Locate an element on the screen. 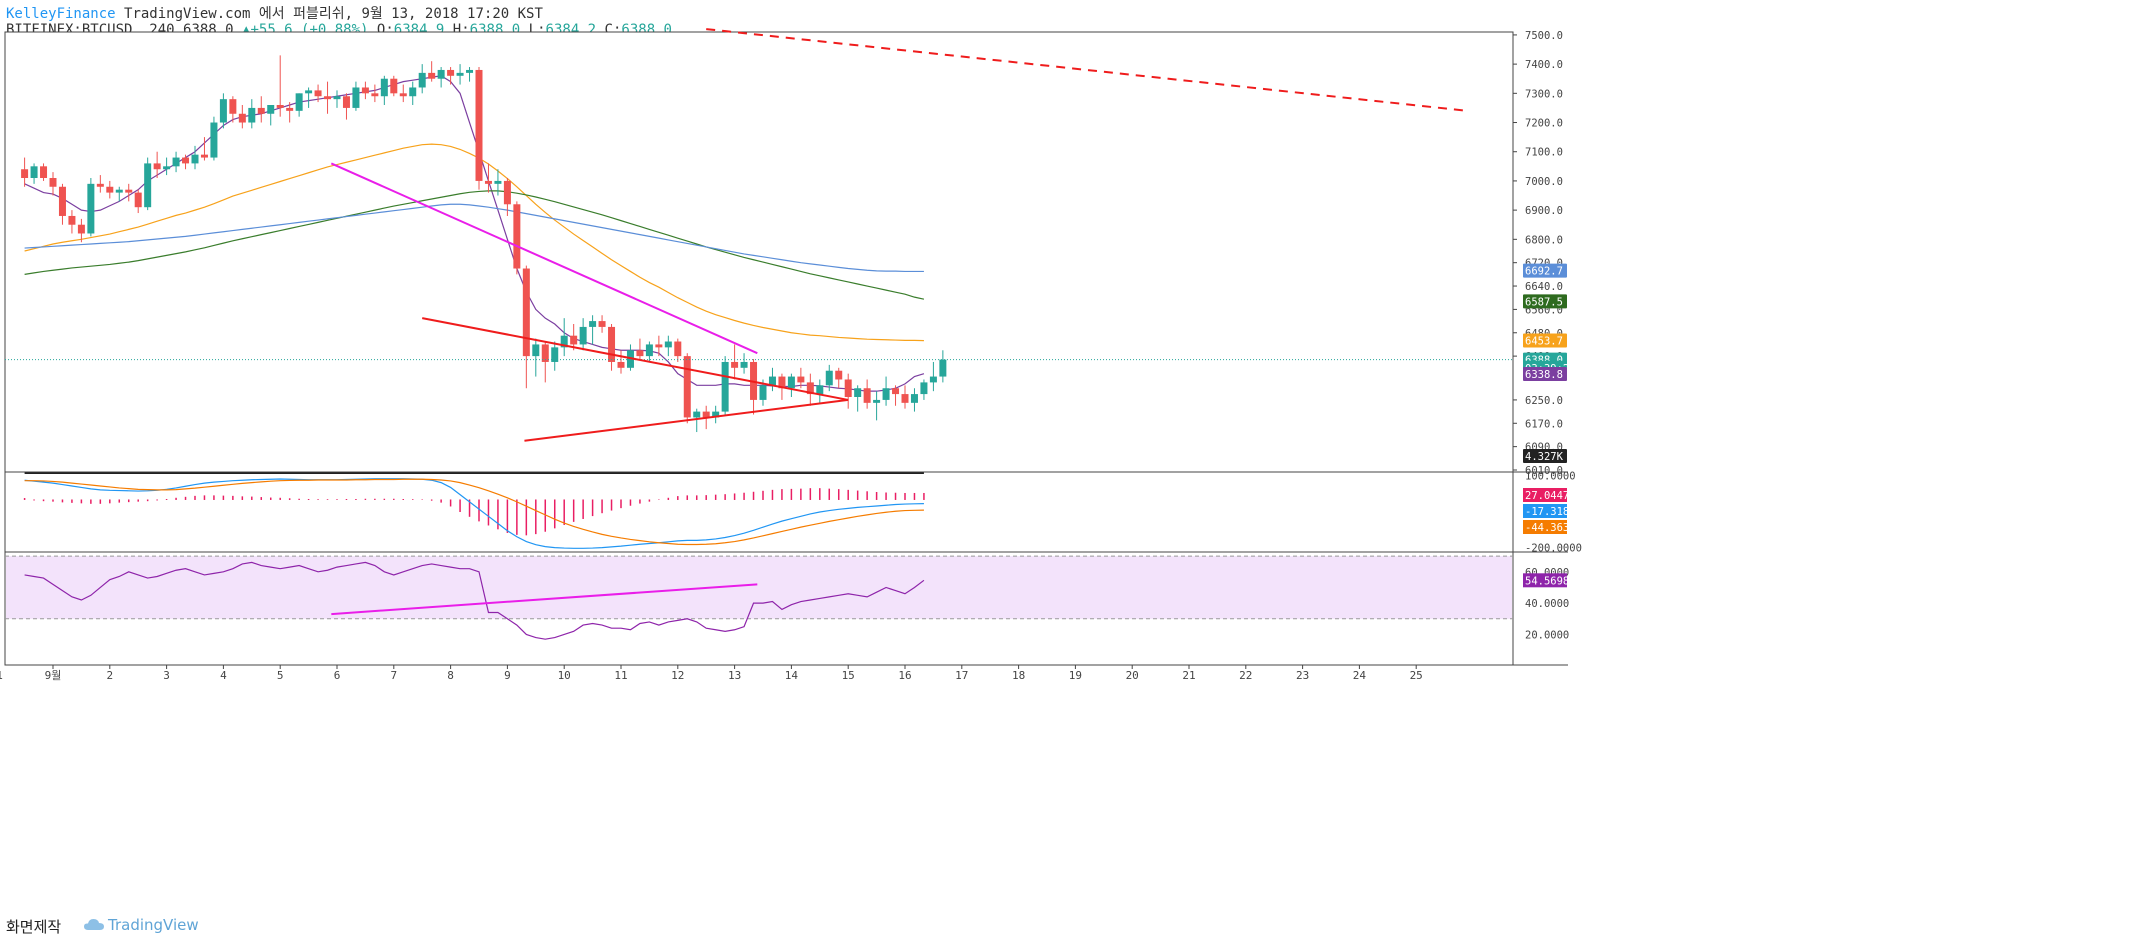  tradingview-logo: TradingView is located at coordinates (141, 925).